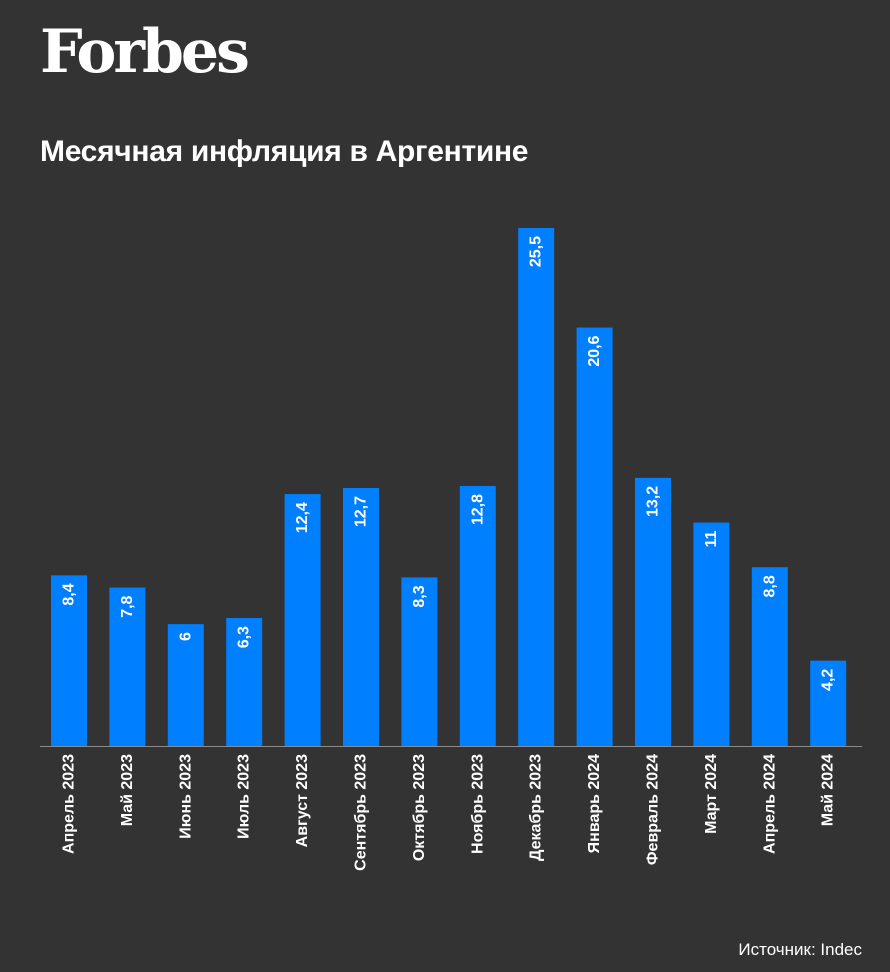  I want to click on category-label-8: Ноябрь 2023, so click(477, 804).